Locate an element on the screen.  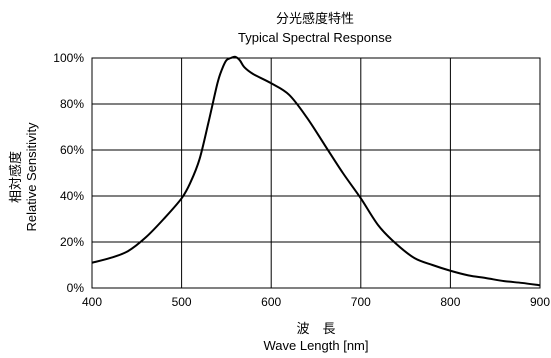
chart-title-jp: 分光感度特性 is located at coordinates (315, 18).